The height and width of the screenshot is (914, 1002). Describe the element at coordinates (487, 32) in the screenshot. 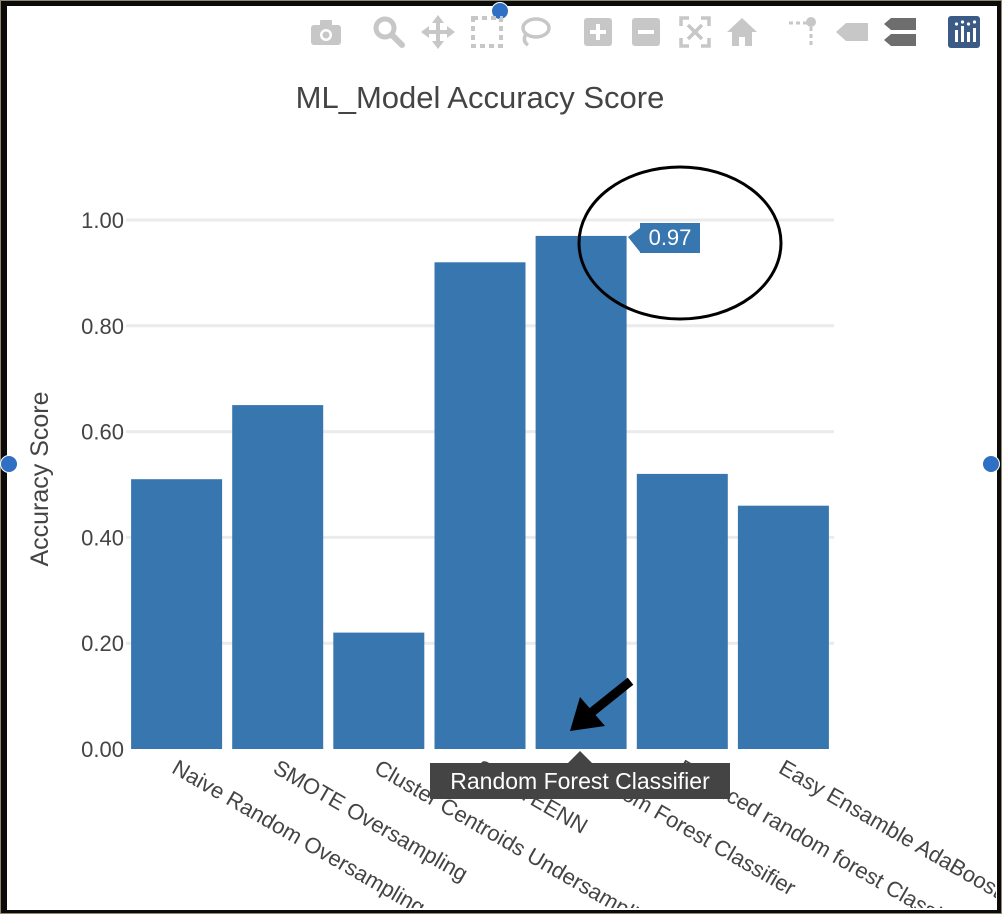

I see `box-select-icon` at that location.